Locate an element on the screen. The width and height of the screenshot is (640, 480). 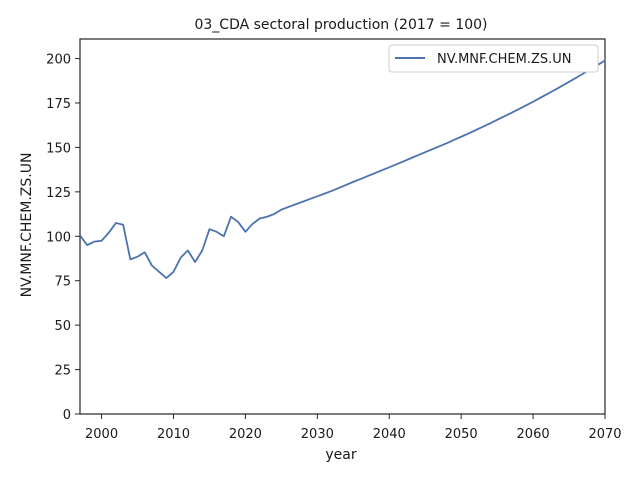
x-tick-label: 2070 is located at coordinates (604, 434).